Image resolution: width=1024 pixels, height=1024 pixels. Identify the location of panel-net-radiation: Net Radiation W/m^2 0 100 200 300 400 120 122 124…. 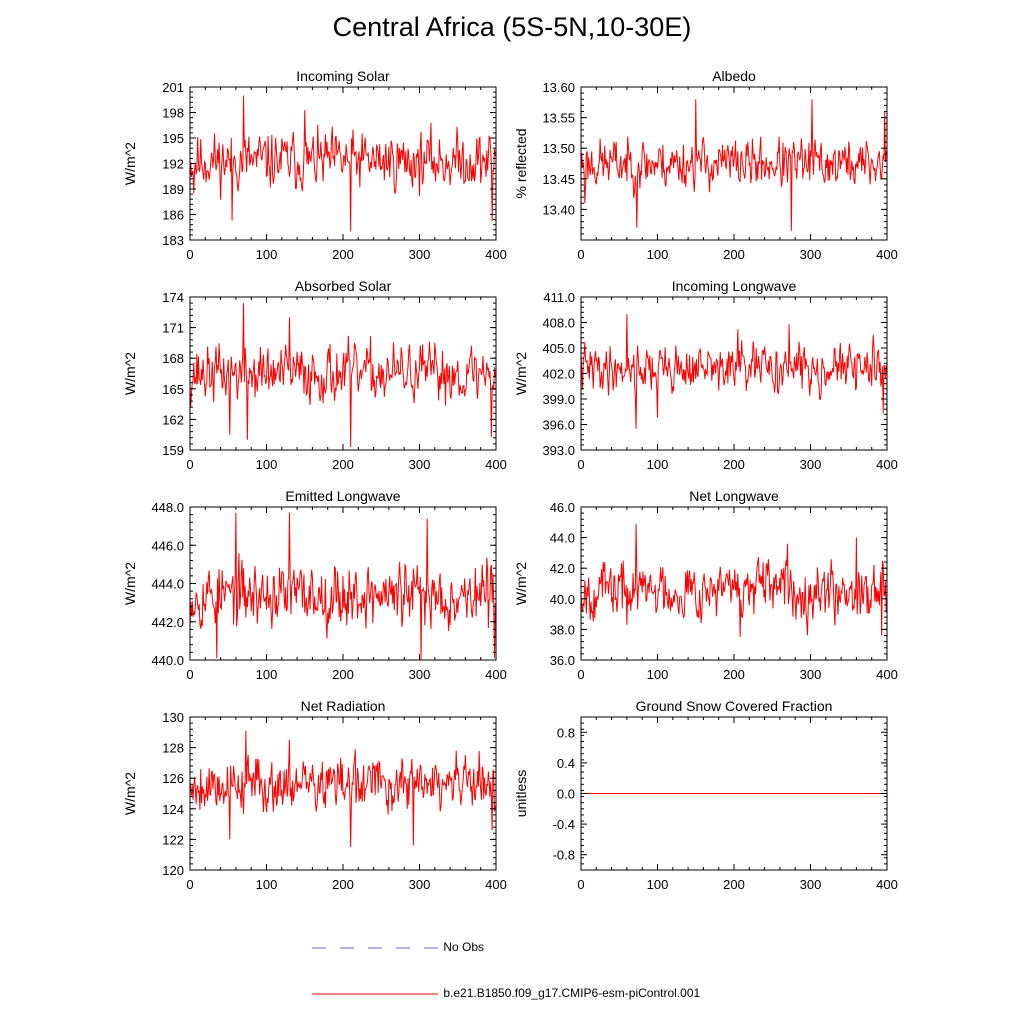
(314, 795).